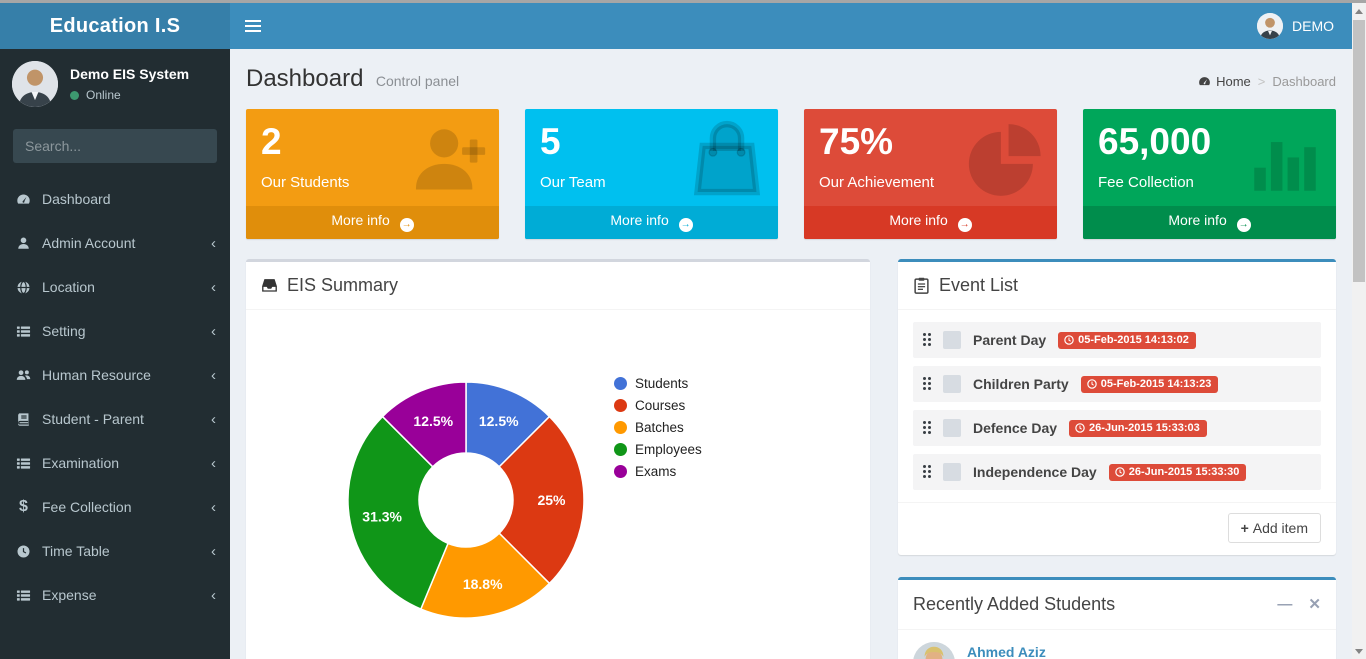  I want to click on sidebar-item-time-table: Time Table ‹, so click(115, 551).